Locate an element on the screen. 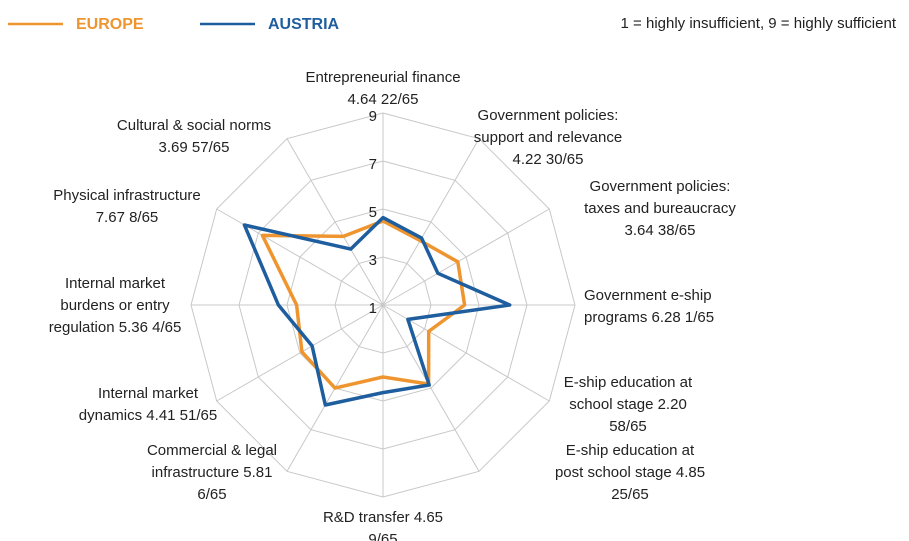  category-label: 3.69 57/65 is located at coordinates (194, 147).